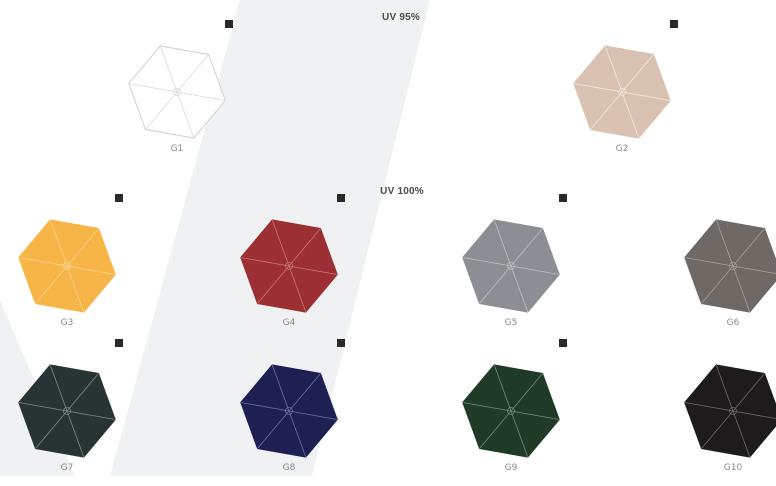  I want to click on swatch-g5: G5, so click(511, 267).